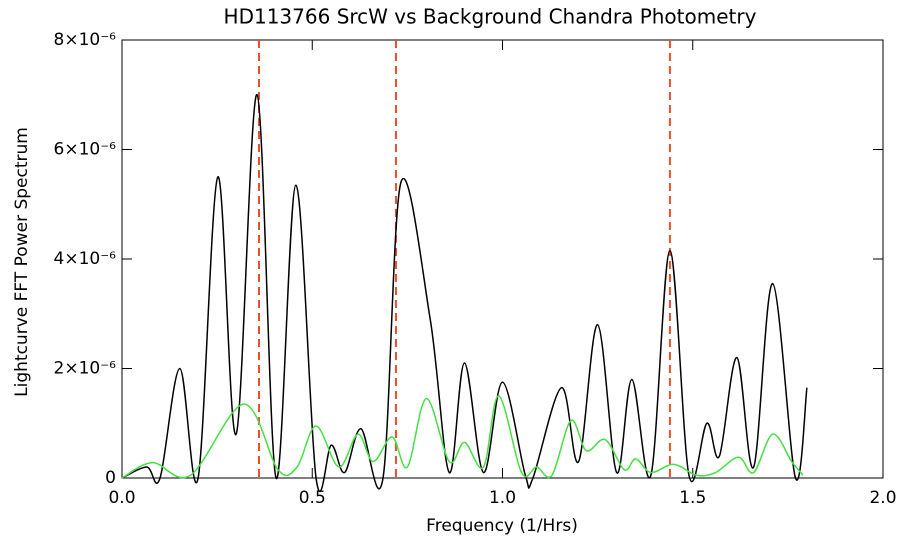 The image size is (904, 542). I want to click on y-tick-label: 2×10⁻⁶, so click(85, 369).